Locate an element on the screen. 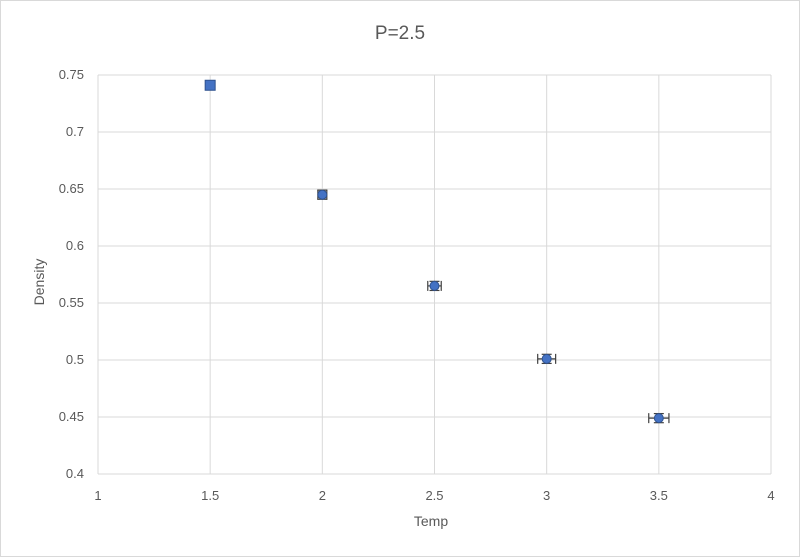  y-tick-label: 0.4 is located at coordinates (75, 473).